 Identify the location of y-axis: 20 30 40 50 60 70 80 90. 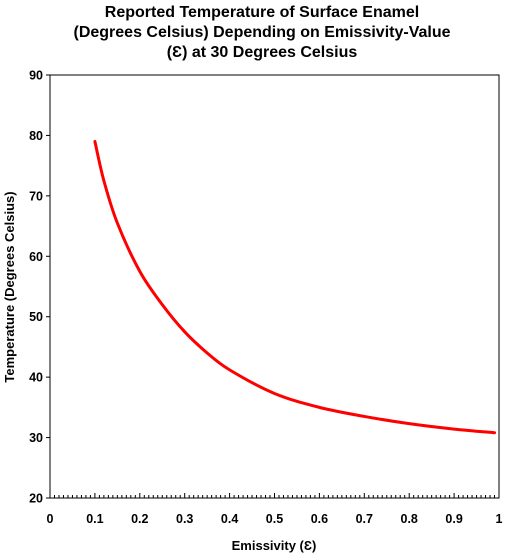
(39, 287).